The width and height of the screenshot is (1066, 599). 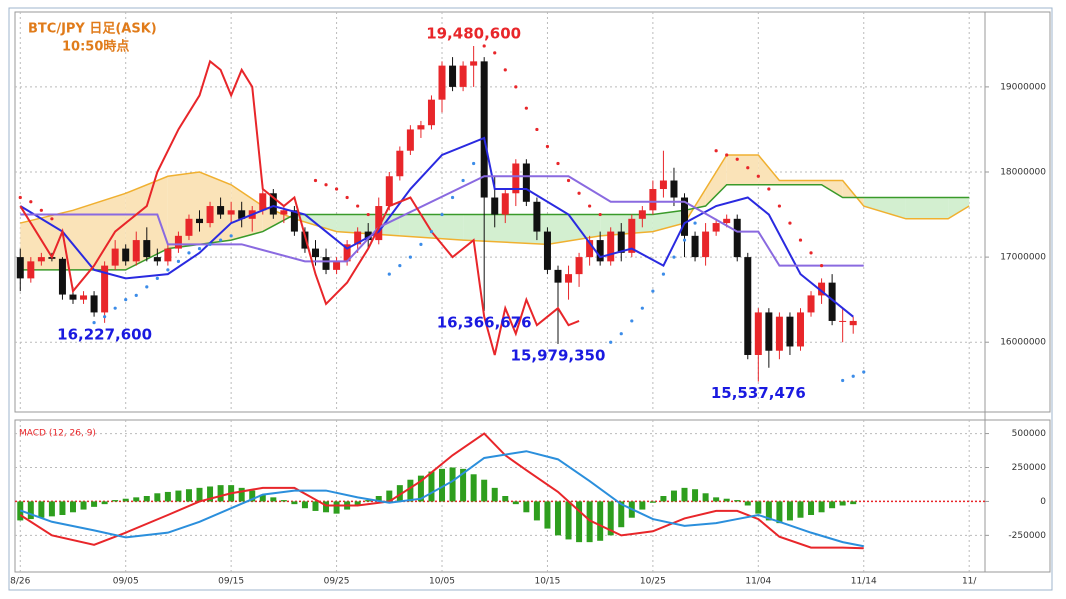 I want to click on macd-title: MACD (12, 26, 9), so click(x=57, y=434).